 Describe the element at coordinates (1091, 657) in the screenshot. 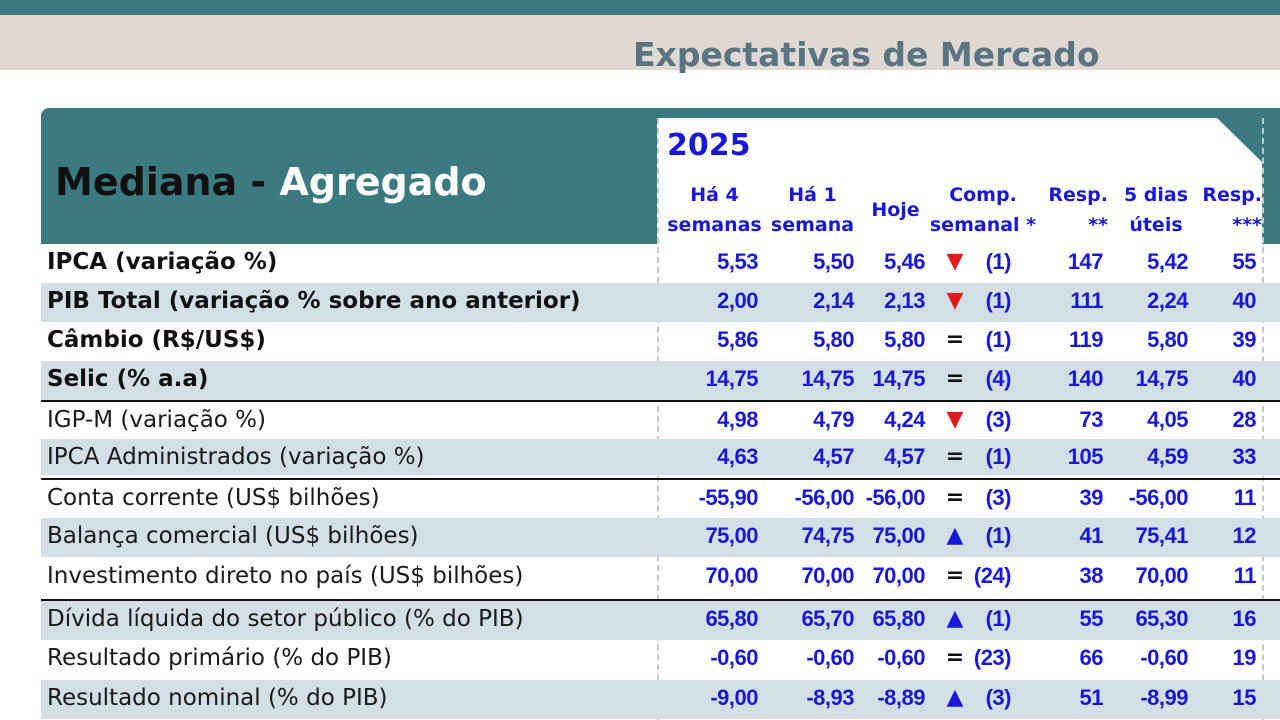

I see `value-resp: 66` at that location.